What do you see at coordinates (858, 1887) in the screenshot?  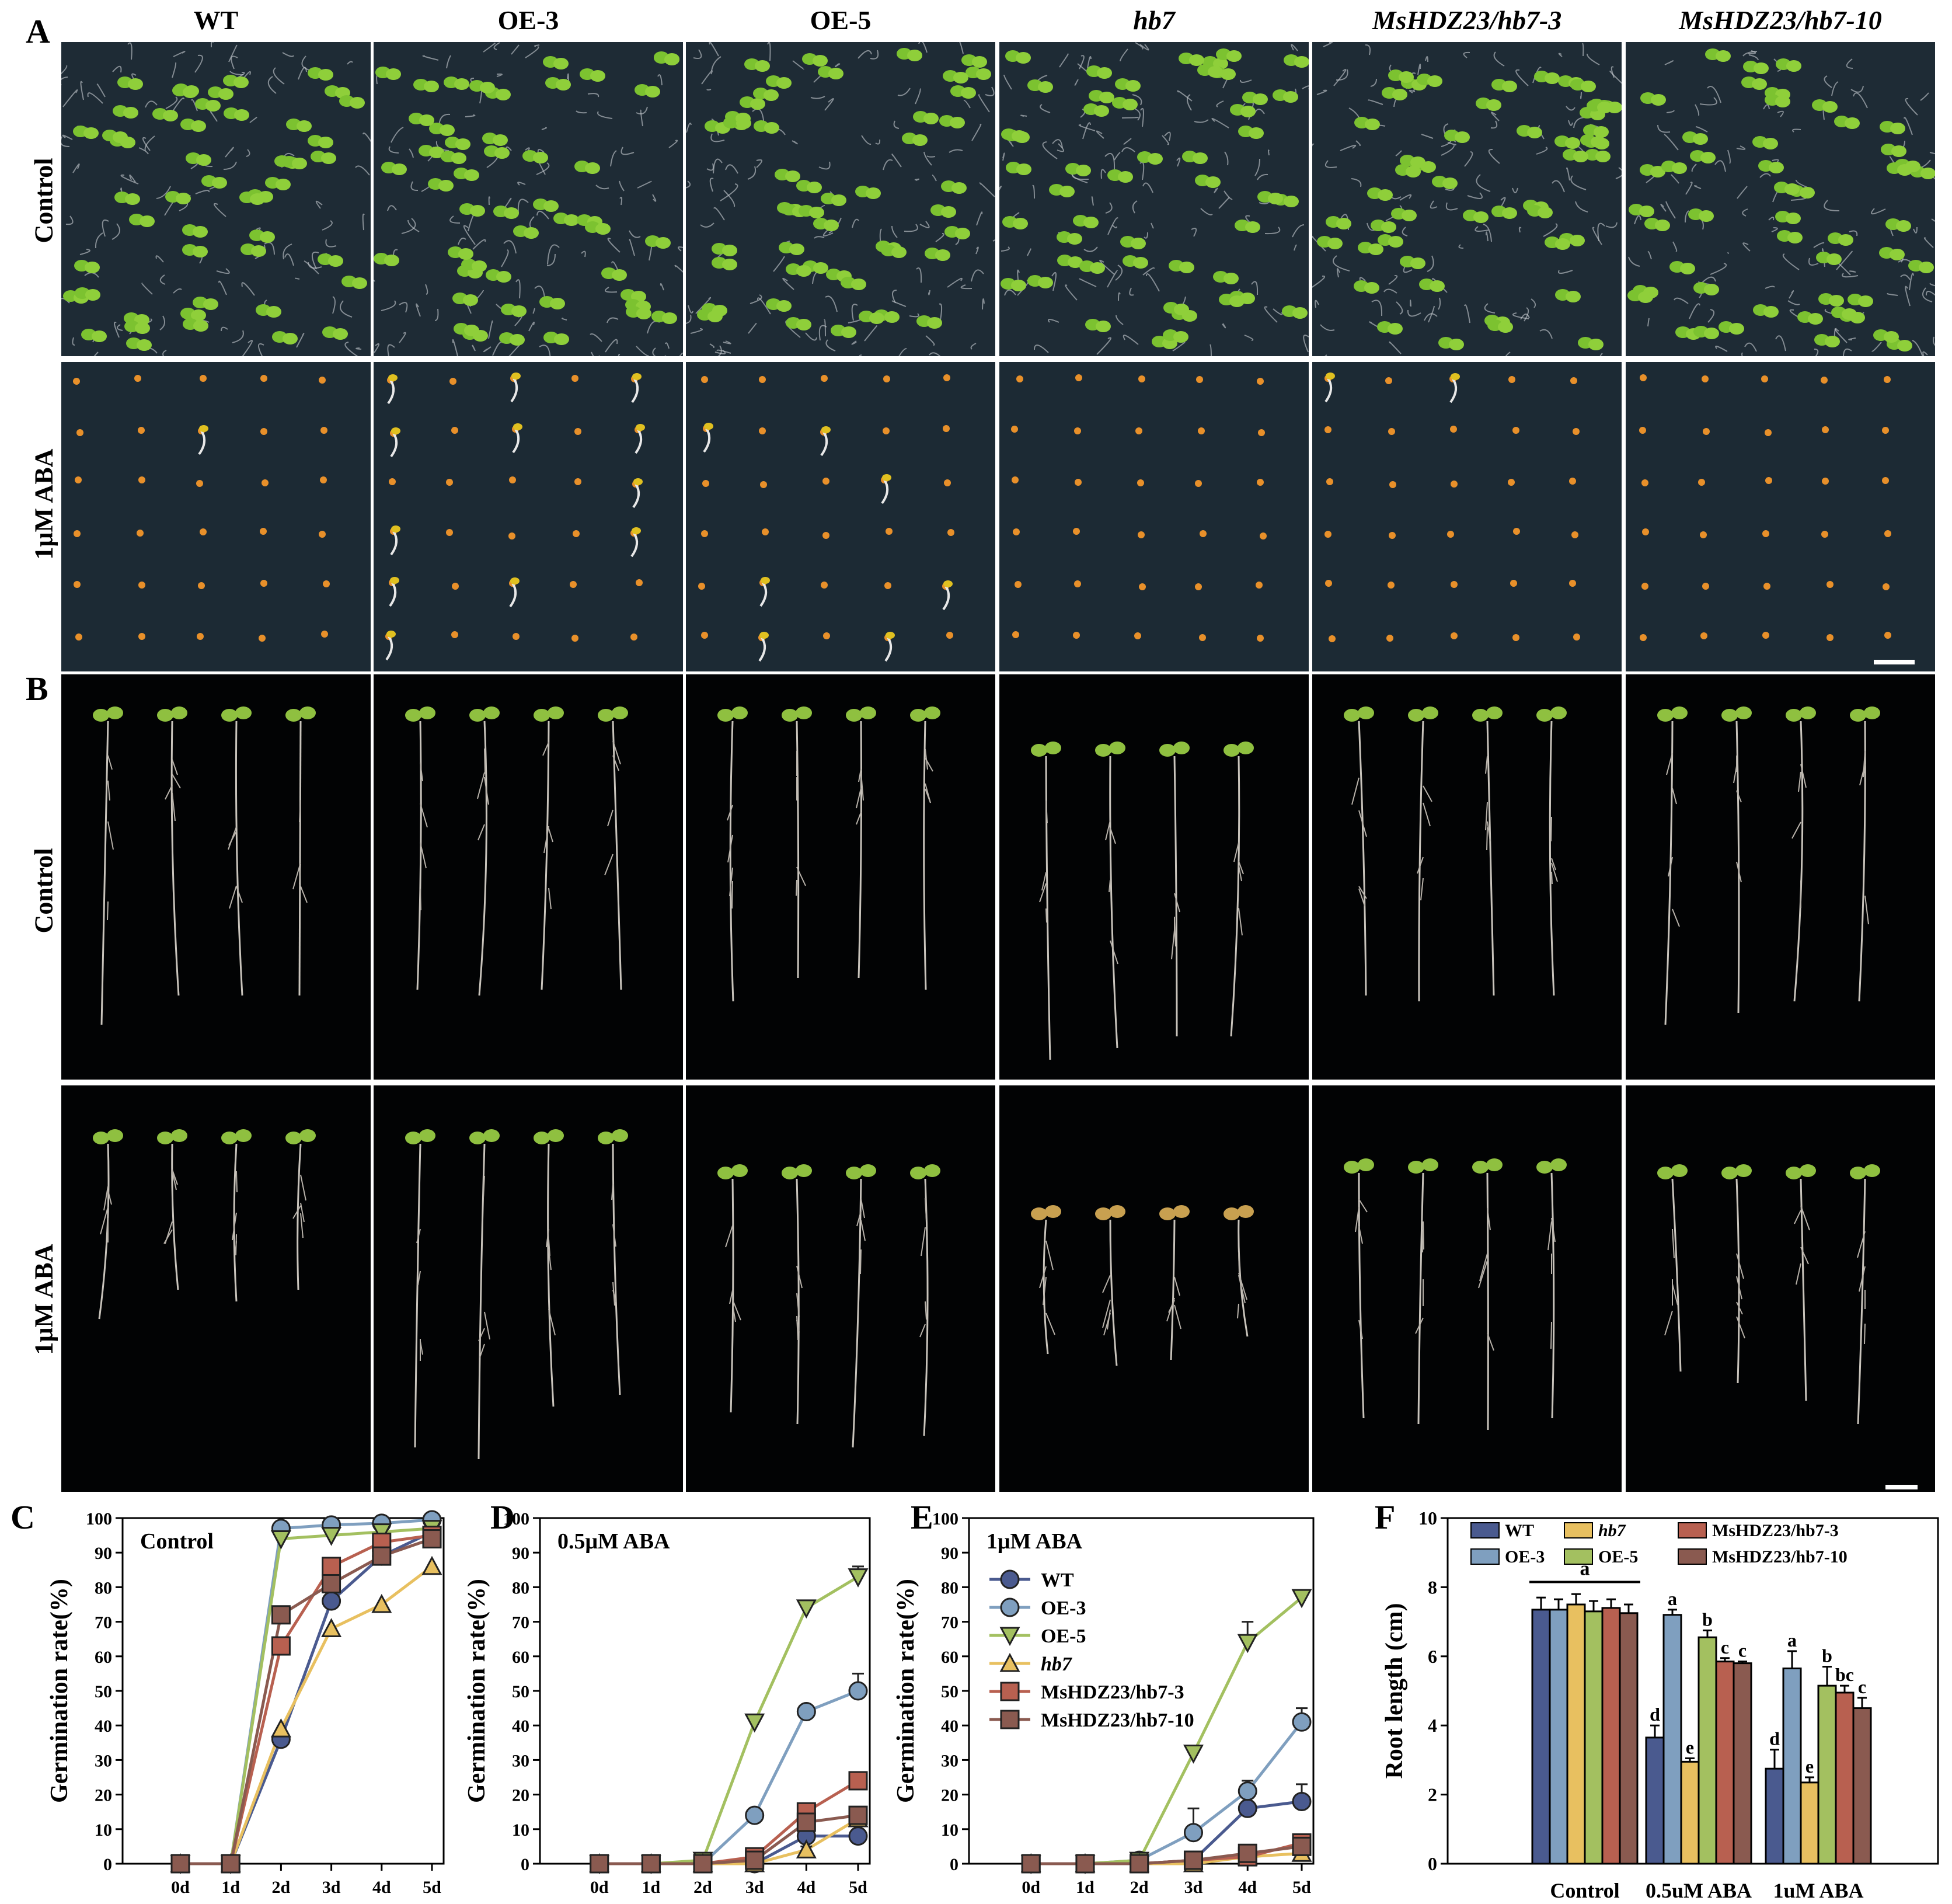 I see `chart-d-xtick-label: 5d` at bounding box center [858, 1887].